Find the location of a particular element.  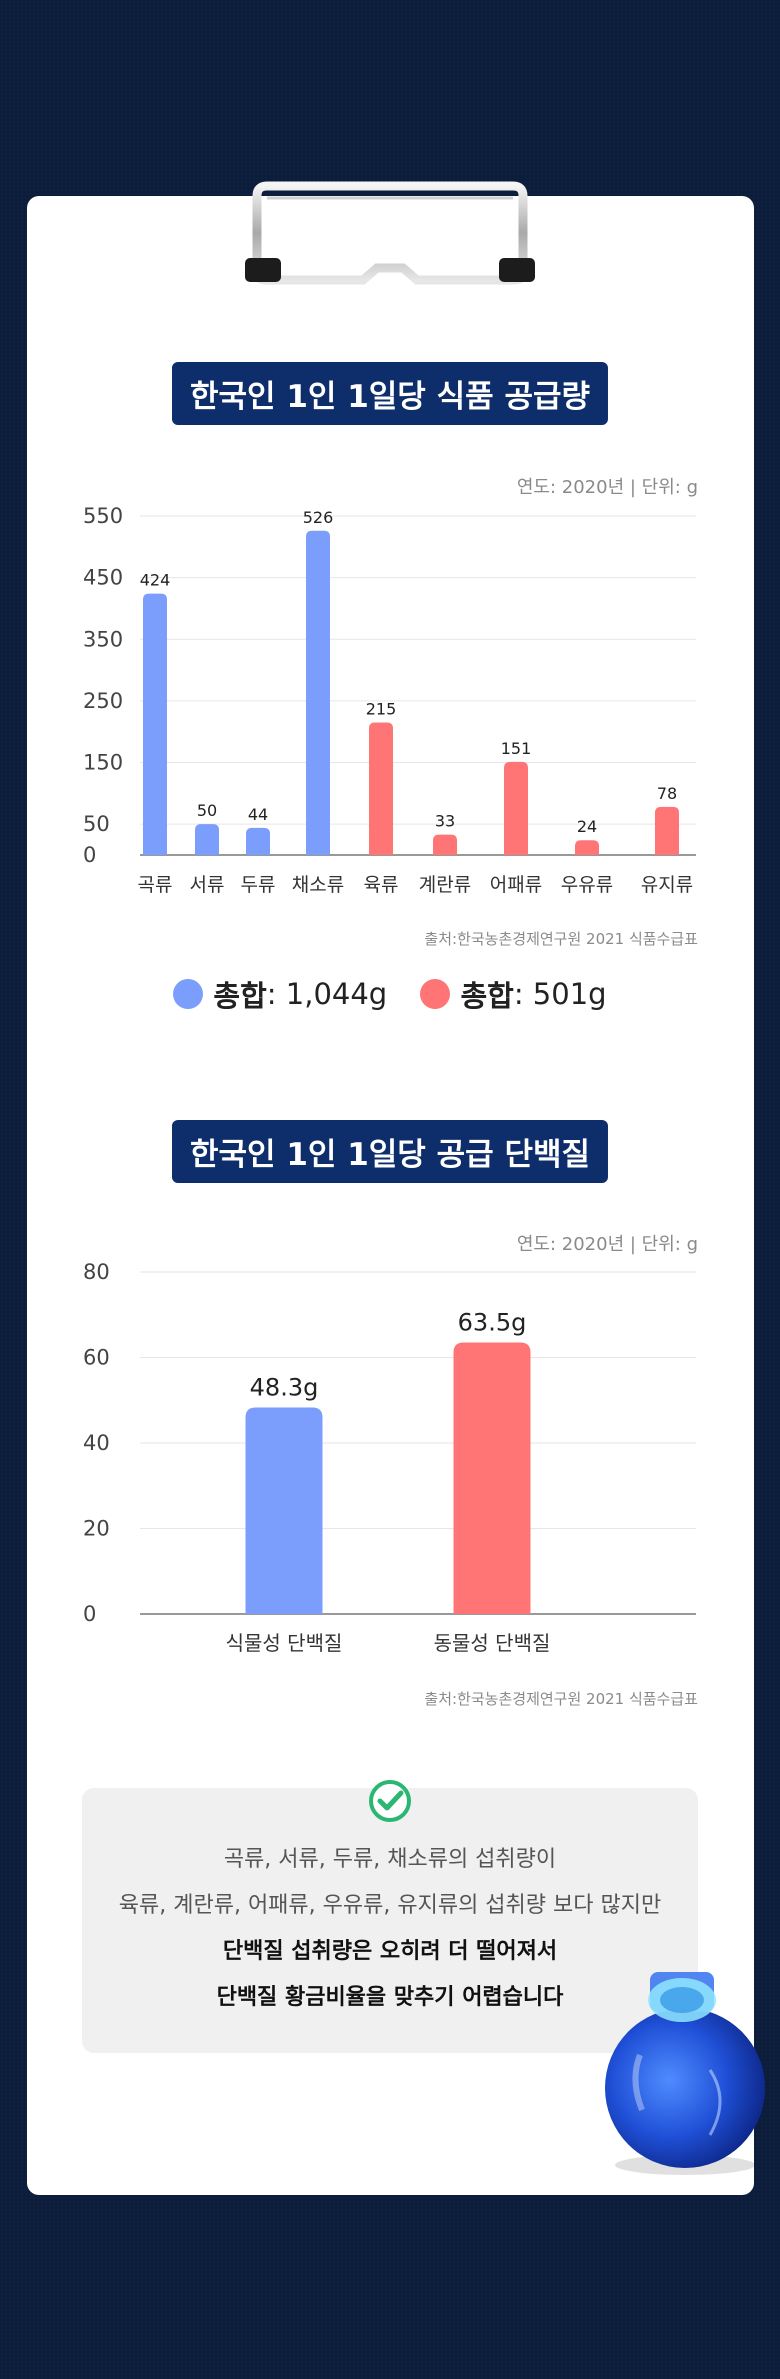

legend-value: : 501g is located at coordinates (560, 994).